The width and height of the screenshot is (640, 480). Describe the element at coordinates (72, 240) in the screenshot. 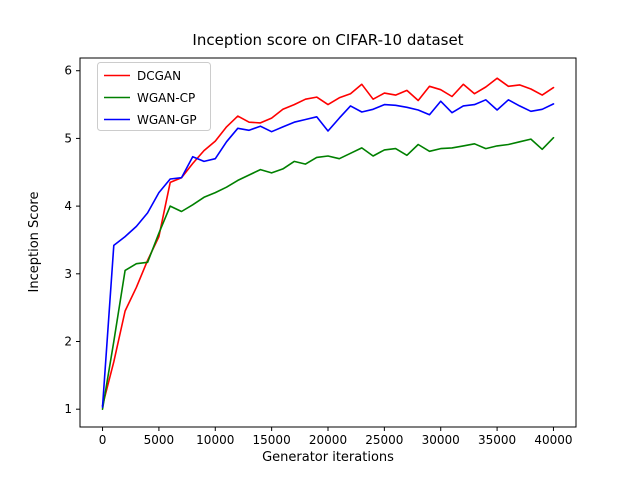

I see `y-axis-ticks: 1 2 3 4 5 6` at that location.